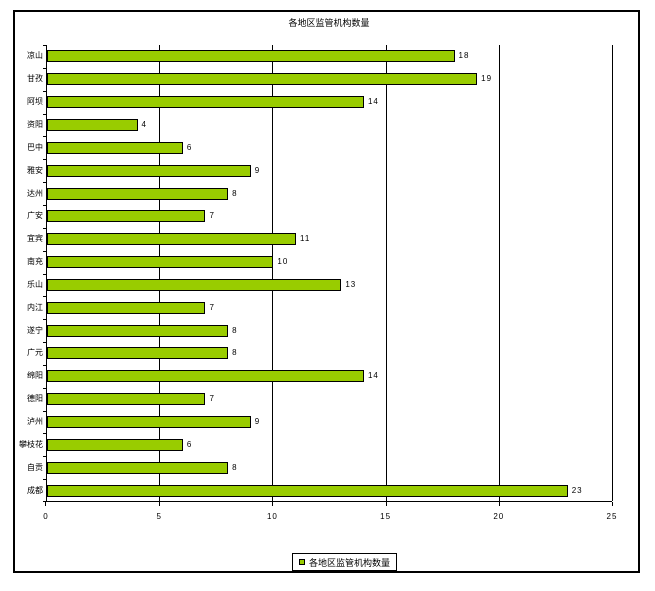 Image resolution: width=655 pixels, height=591 pixels. I want to click on bar-row: 18, so click(329, 56).